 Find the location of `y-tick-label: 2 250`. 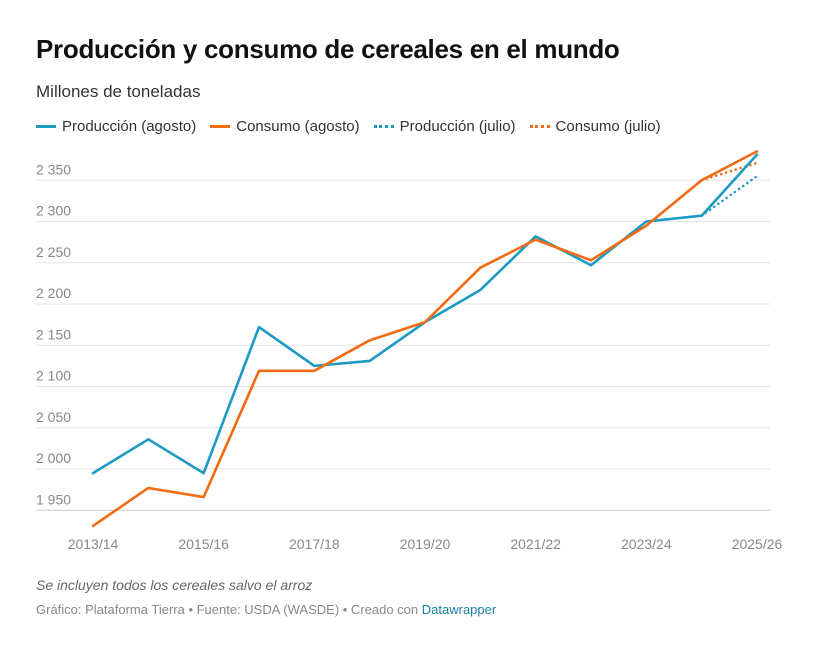

y-tick-label: 2 250 is located at coordinates (53, 252).